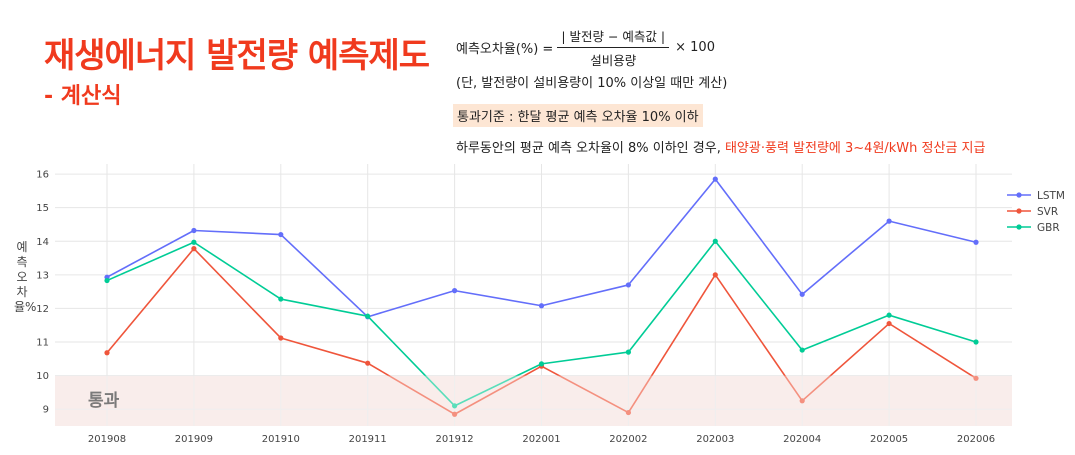  I want to click on legend-label-svr: SVR, so click(1047, 212).